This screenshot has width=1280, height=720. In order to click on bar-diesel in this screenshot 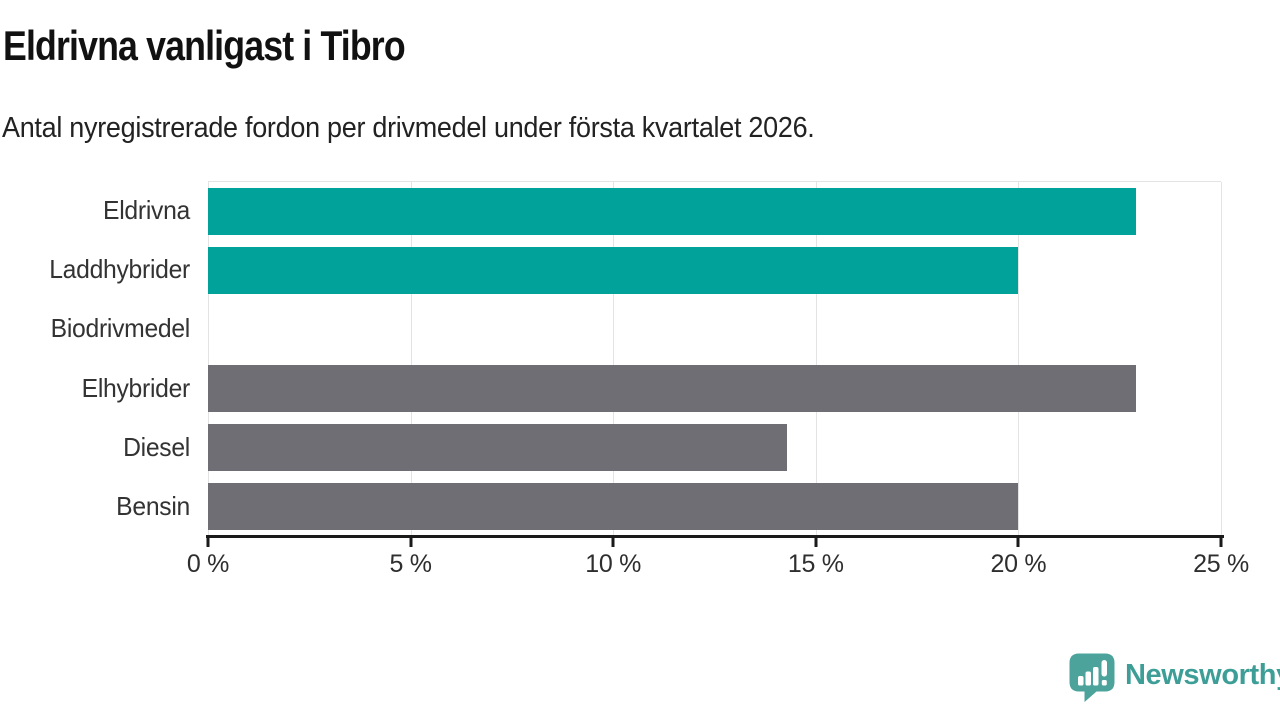, I will do `click(498, 447)`.